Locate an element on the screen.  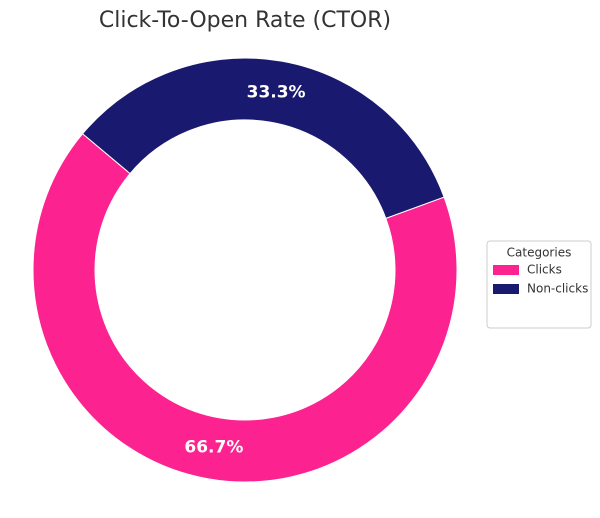
legend-title: Categories is located at coordinates (539, 253).